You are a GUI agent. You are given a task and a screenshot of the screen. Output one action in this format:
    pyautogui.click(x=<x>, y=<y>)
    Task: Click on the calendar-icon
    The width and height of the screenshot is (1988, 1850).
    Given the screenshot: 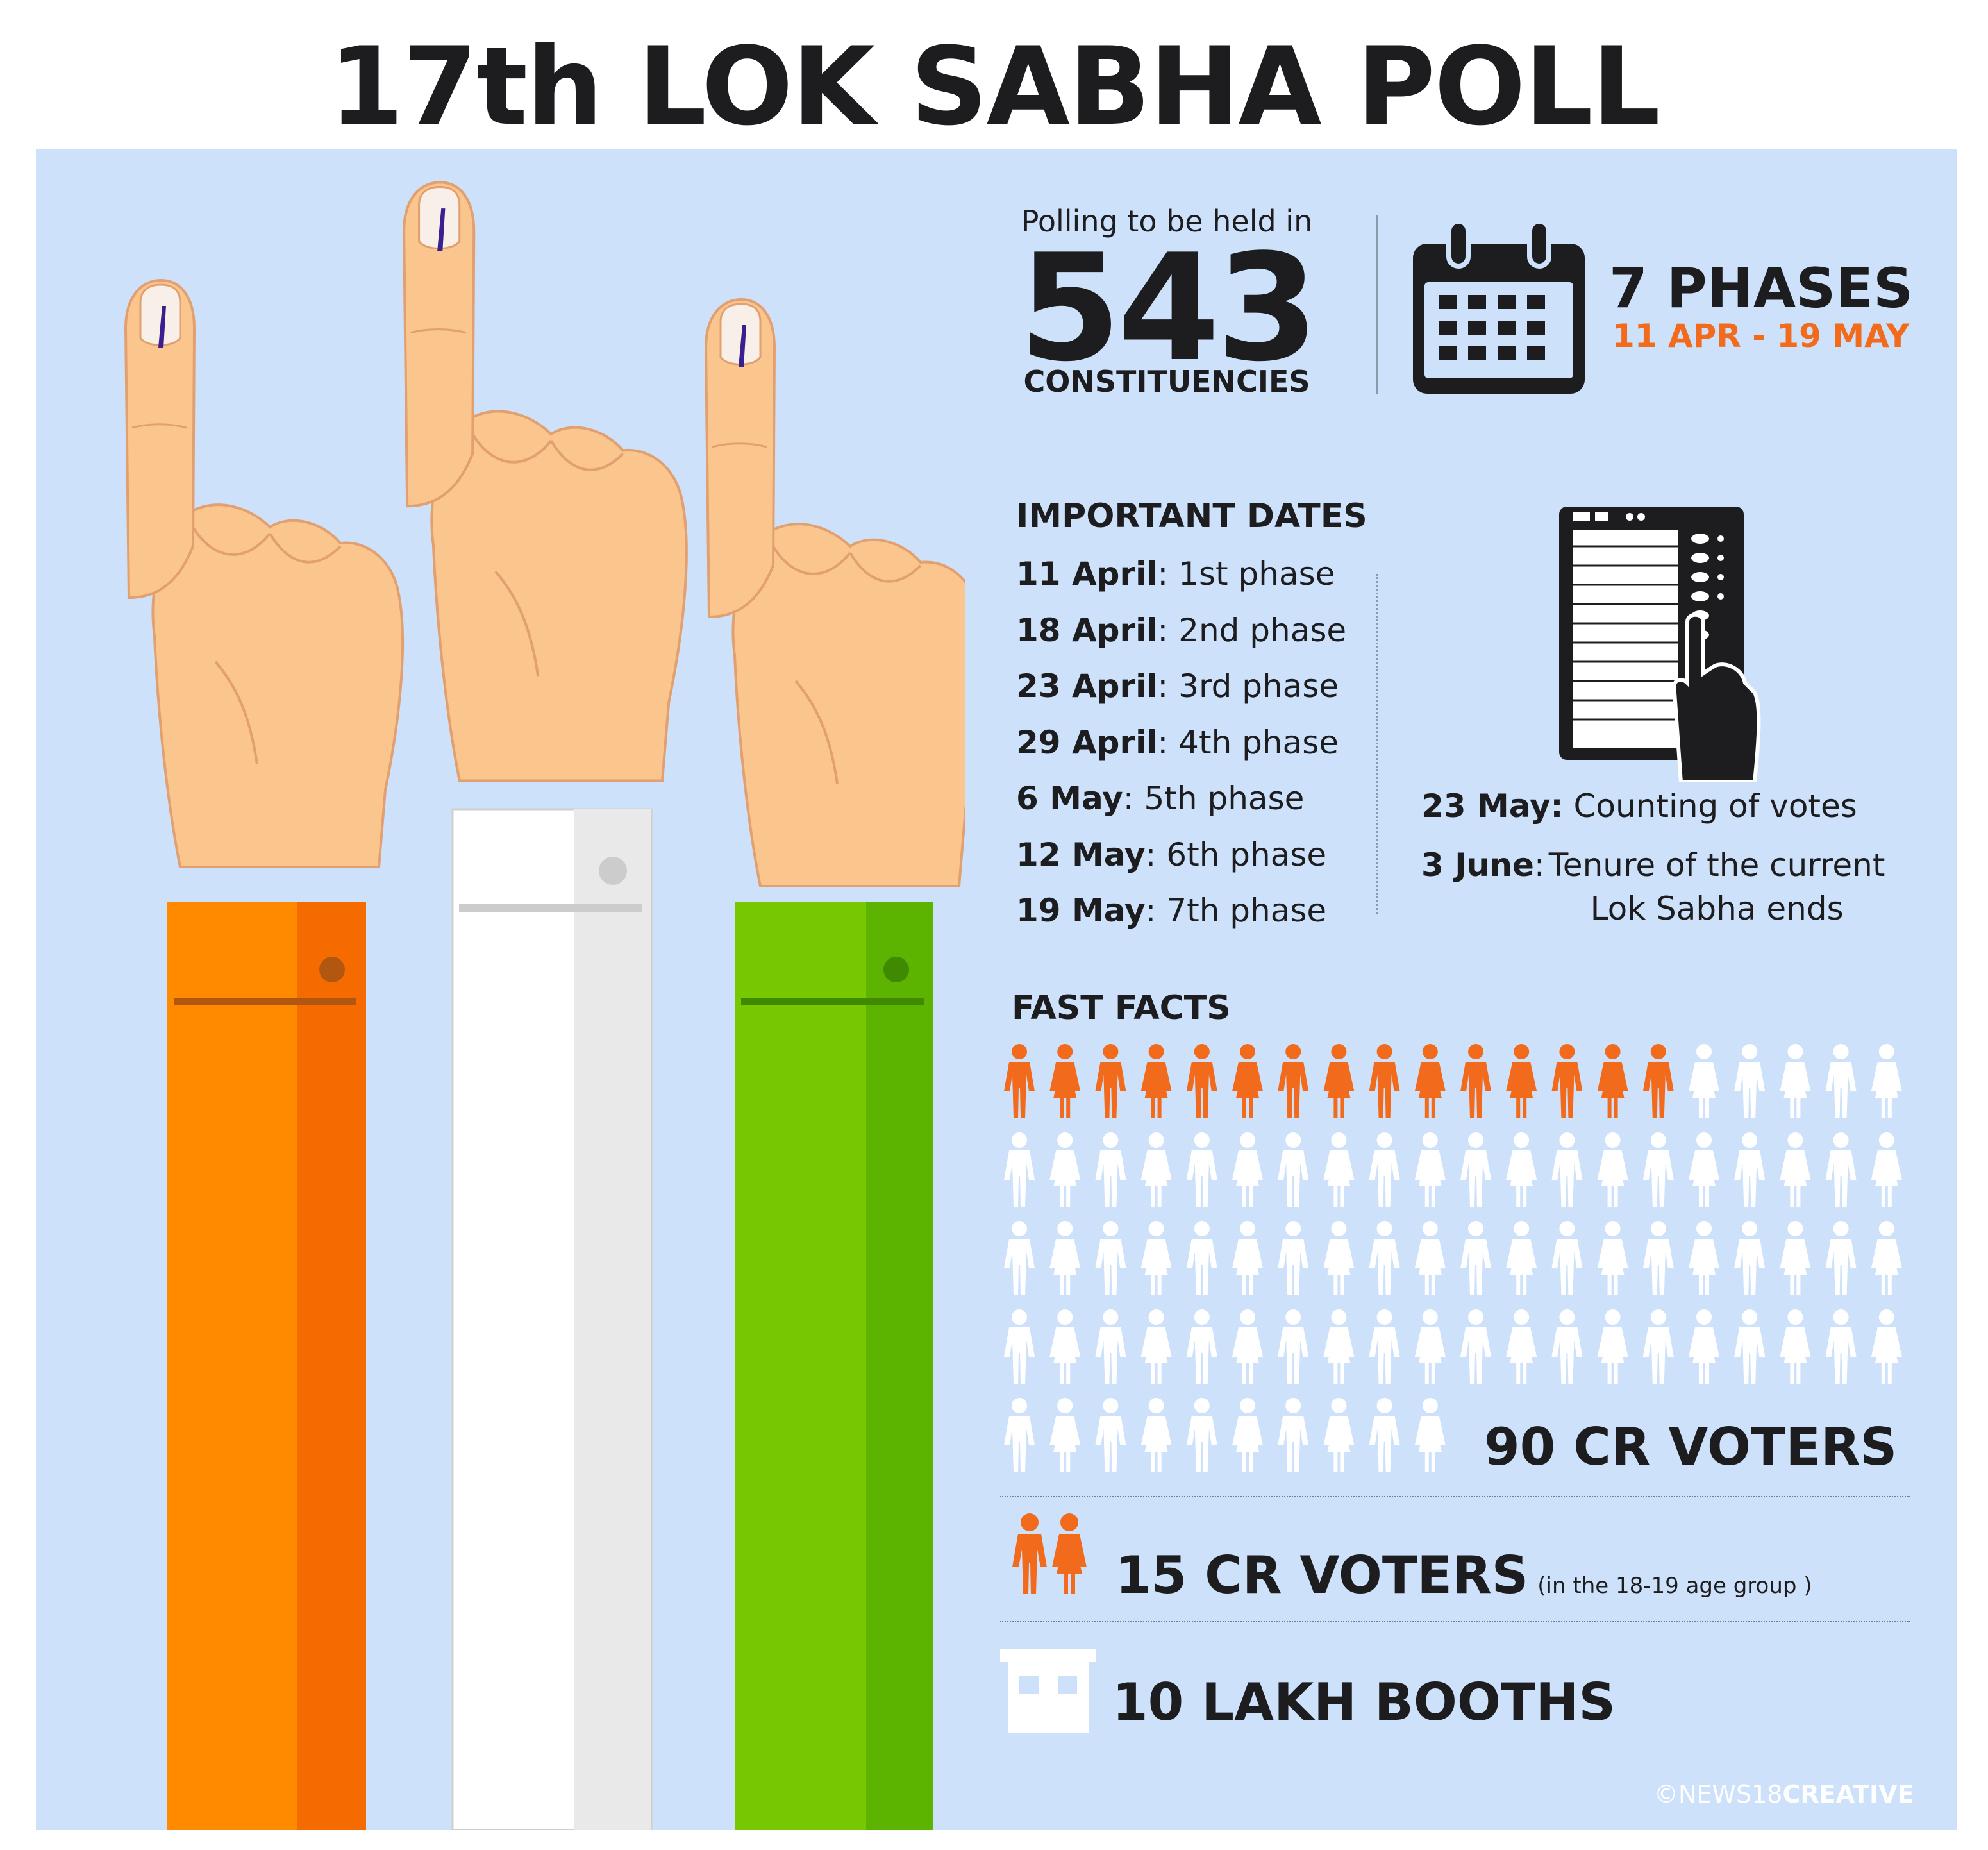 What is the action you would take?
    pyautogui.click(x=1499, y=307)
    